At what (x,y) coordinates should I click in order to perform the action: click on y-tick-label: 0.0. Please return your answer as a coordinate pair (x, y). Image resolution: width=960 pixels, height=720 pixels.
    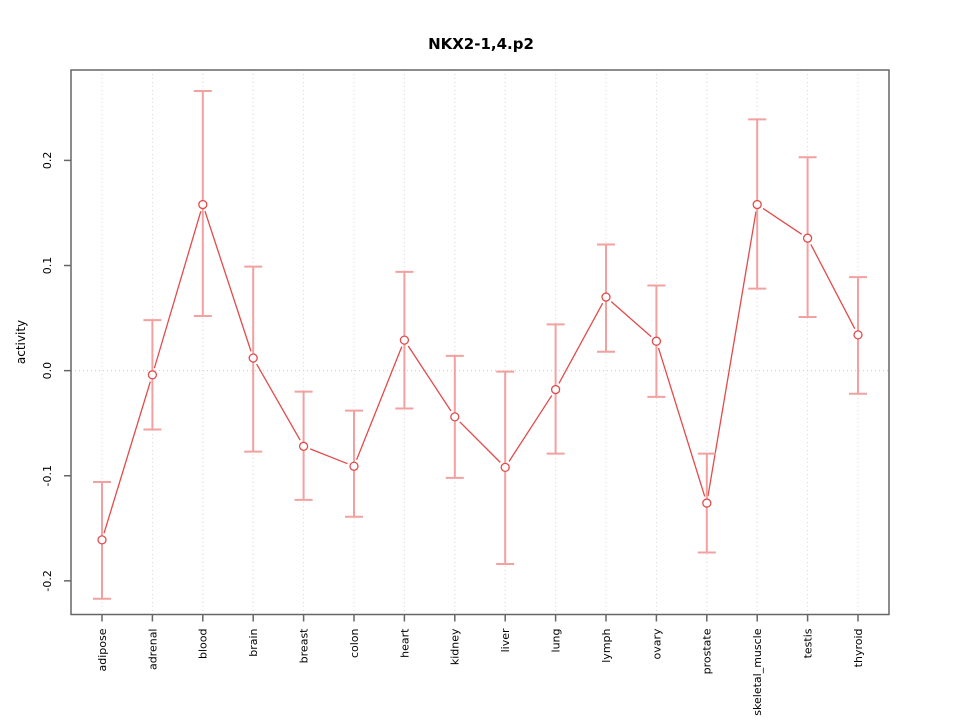
    Looking at the image, I should click on (47, 371).